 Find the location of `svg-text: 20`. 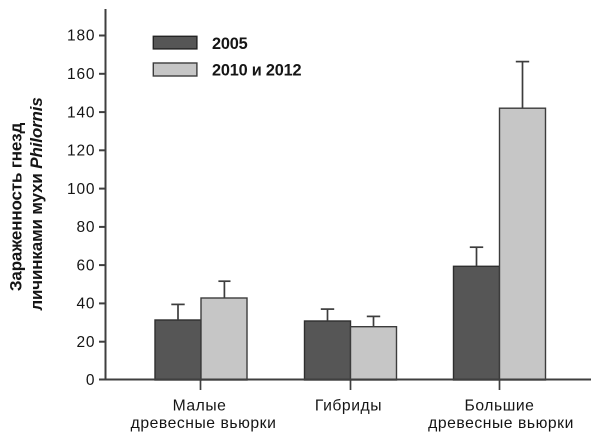

svg-text: 20 is located at coordinates (85, 342).